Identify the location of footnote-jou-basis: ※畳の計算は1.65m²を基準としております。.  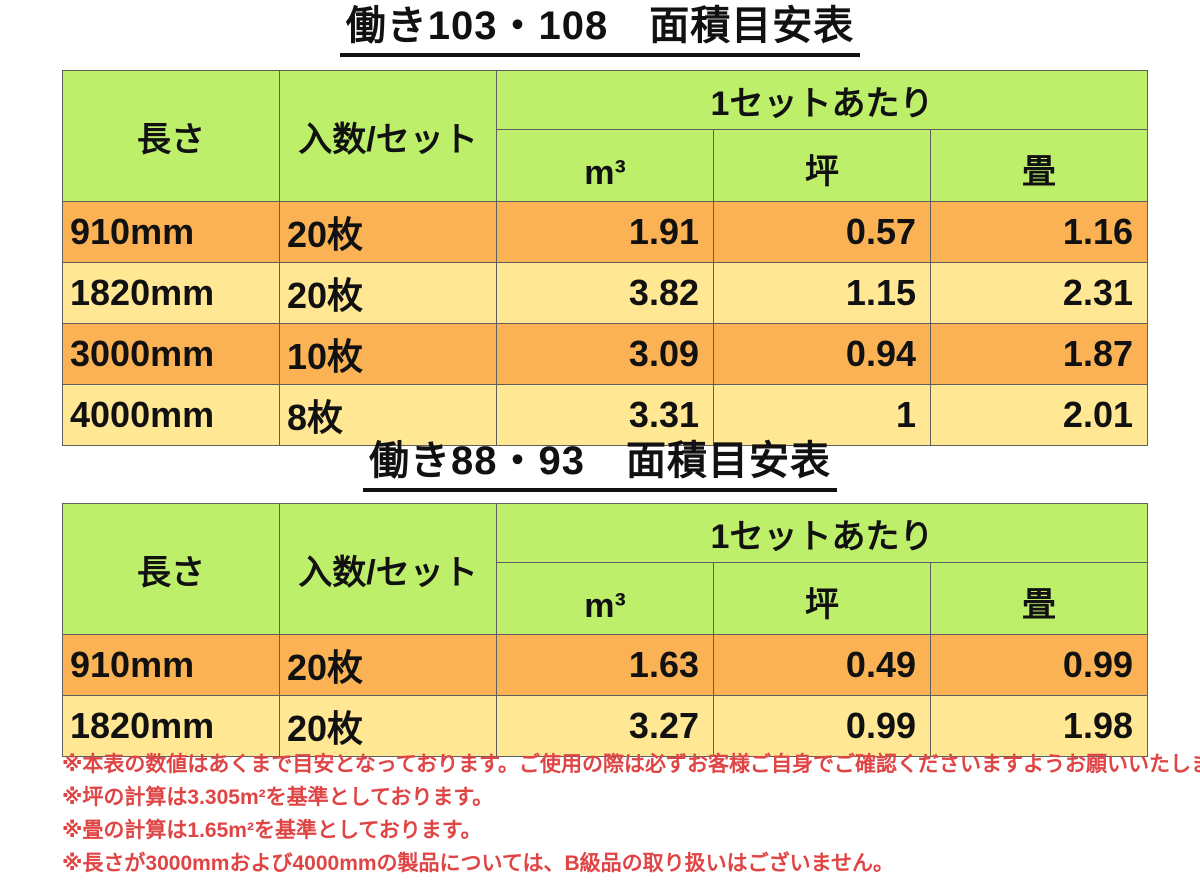
(272, 830).